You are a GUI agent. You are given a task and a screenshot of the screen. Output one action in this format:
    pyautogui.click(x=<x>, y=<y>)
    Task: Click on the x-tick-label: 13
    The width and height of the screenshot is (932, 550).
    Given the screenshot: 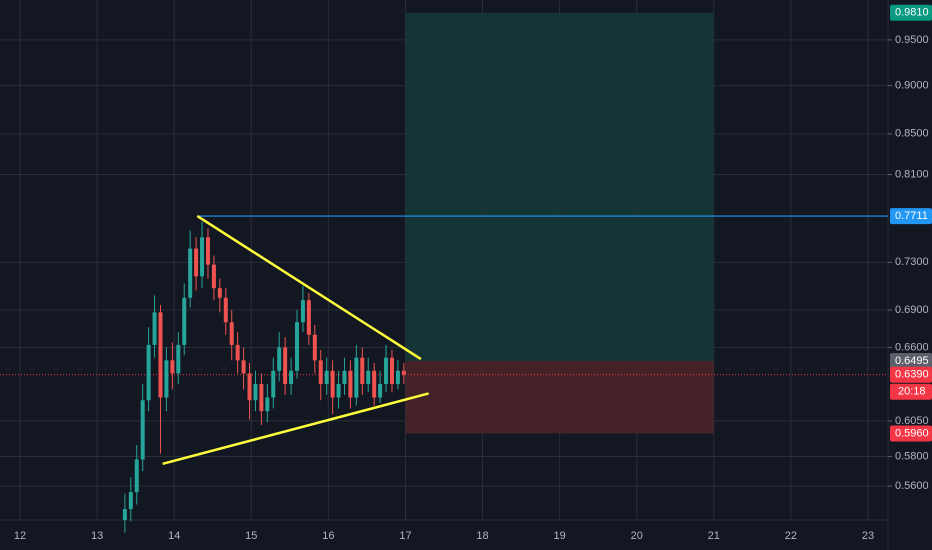 What is the action you would take?
    pyautogui.click(x=97, y=536)
    